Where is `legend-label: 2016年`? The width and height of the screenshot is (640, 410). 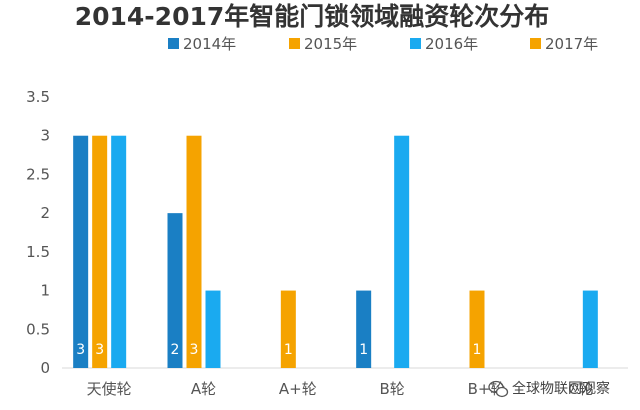
legend-label: 2016年 is located at coordinates (451, 44).